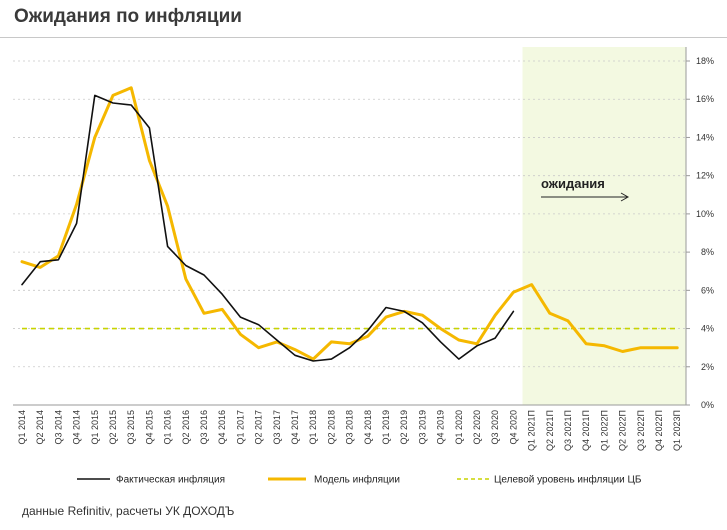 This screenshot has height=530, width=727. I want to click on x-tick-label: Q3 2018, so click(350, 427).